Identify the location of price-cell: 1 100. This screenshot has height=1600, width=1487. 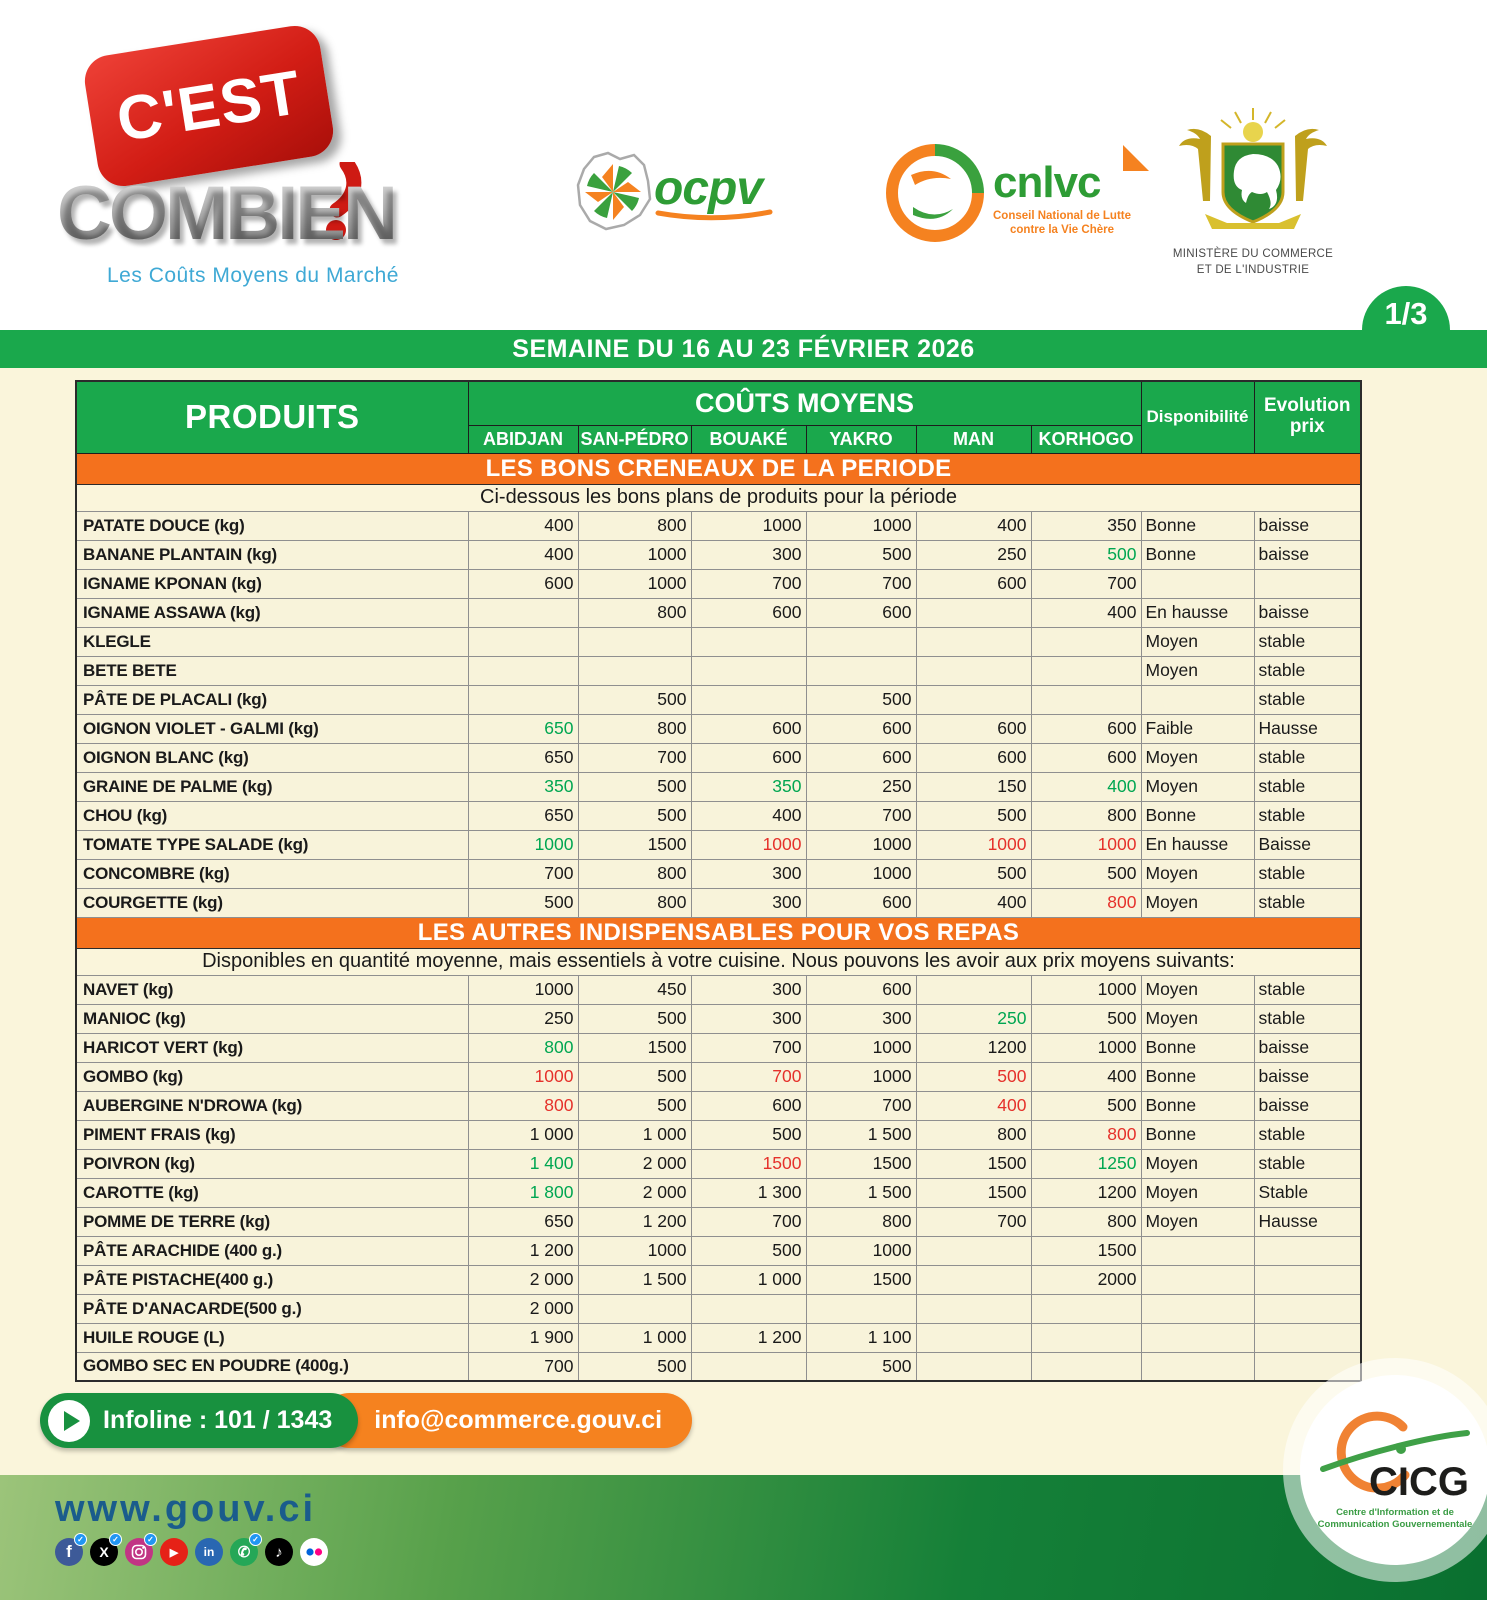
(861, 1337).